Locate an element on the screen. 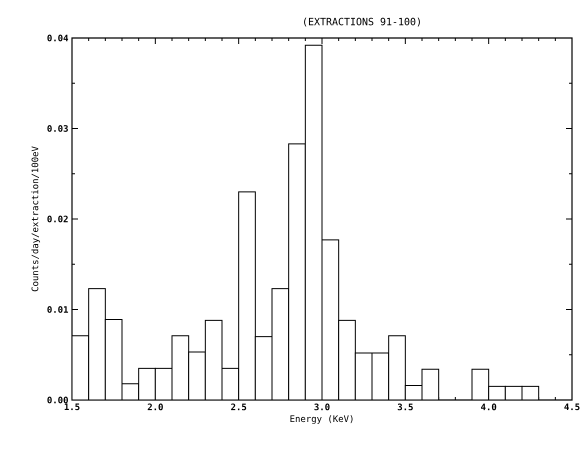  chart-title: (EXTRACTIONS 91-100) is located at coordinates (362, 22).